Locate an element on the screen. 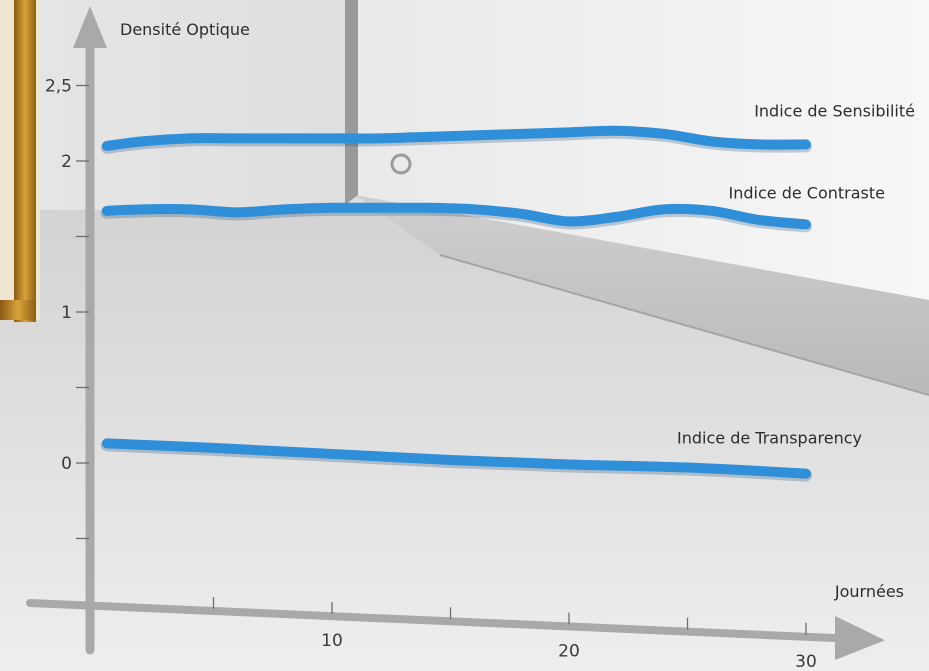  x-ticks: 10 20 30 is located at coordinates (514, 633).